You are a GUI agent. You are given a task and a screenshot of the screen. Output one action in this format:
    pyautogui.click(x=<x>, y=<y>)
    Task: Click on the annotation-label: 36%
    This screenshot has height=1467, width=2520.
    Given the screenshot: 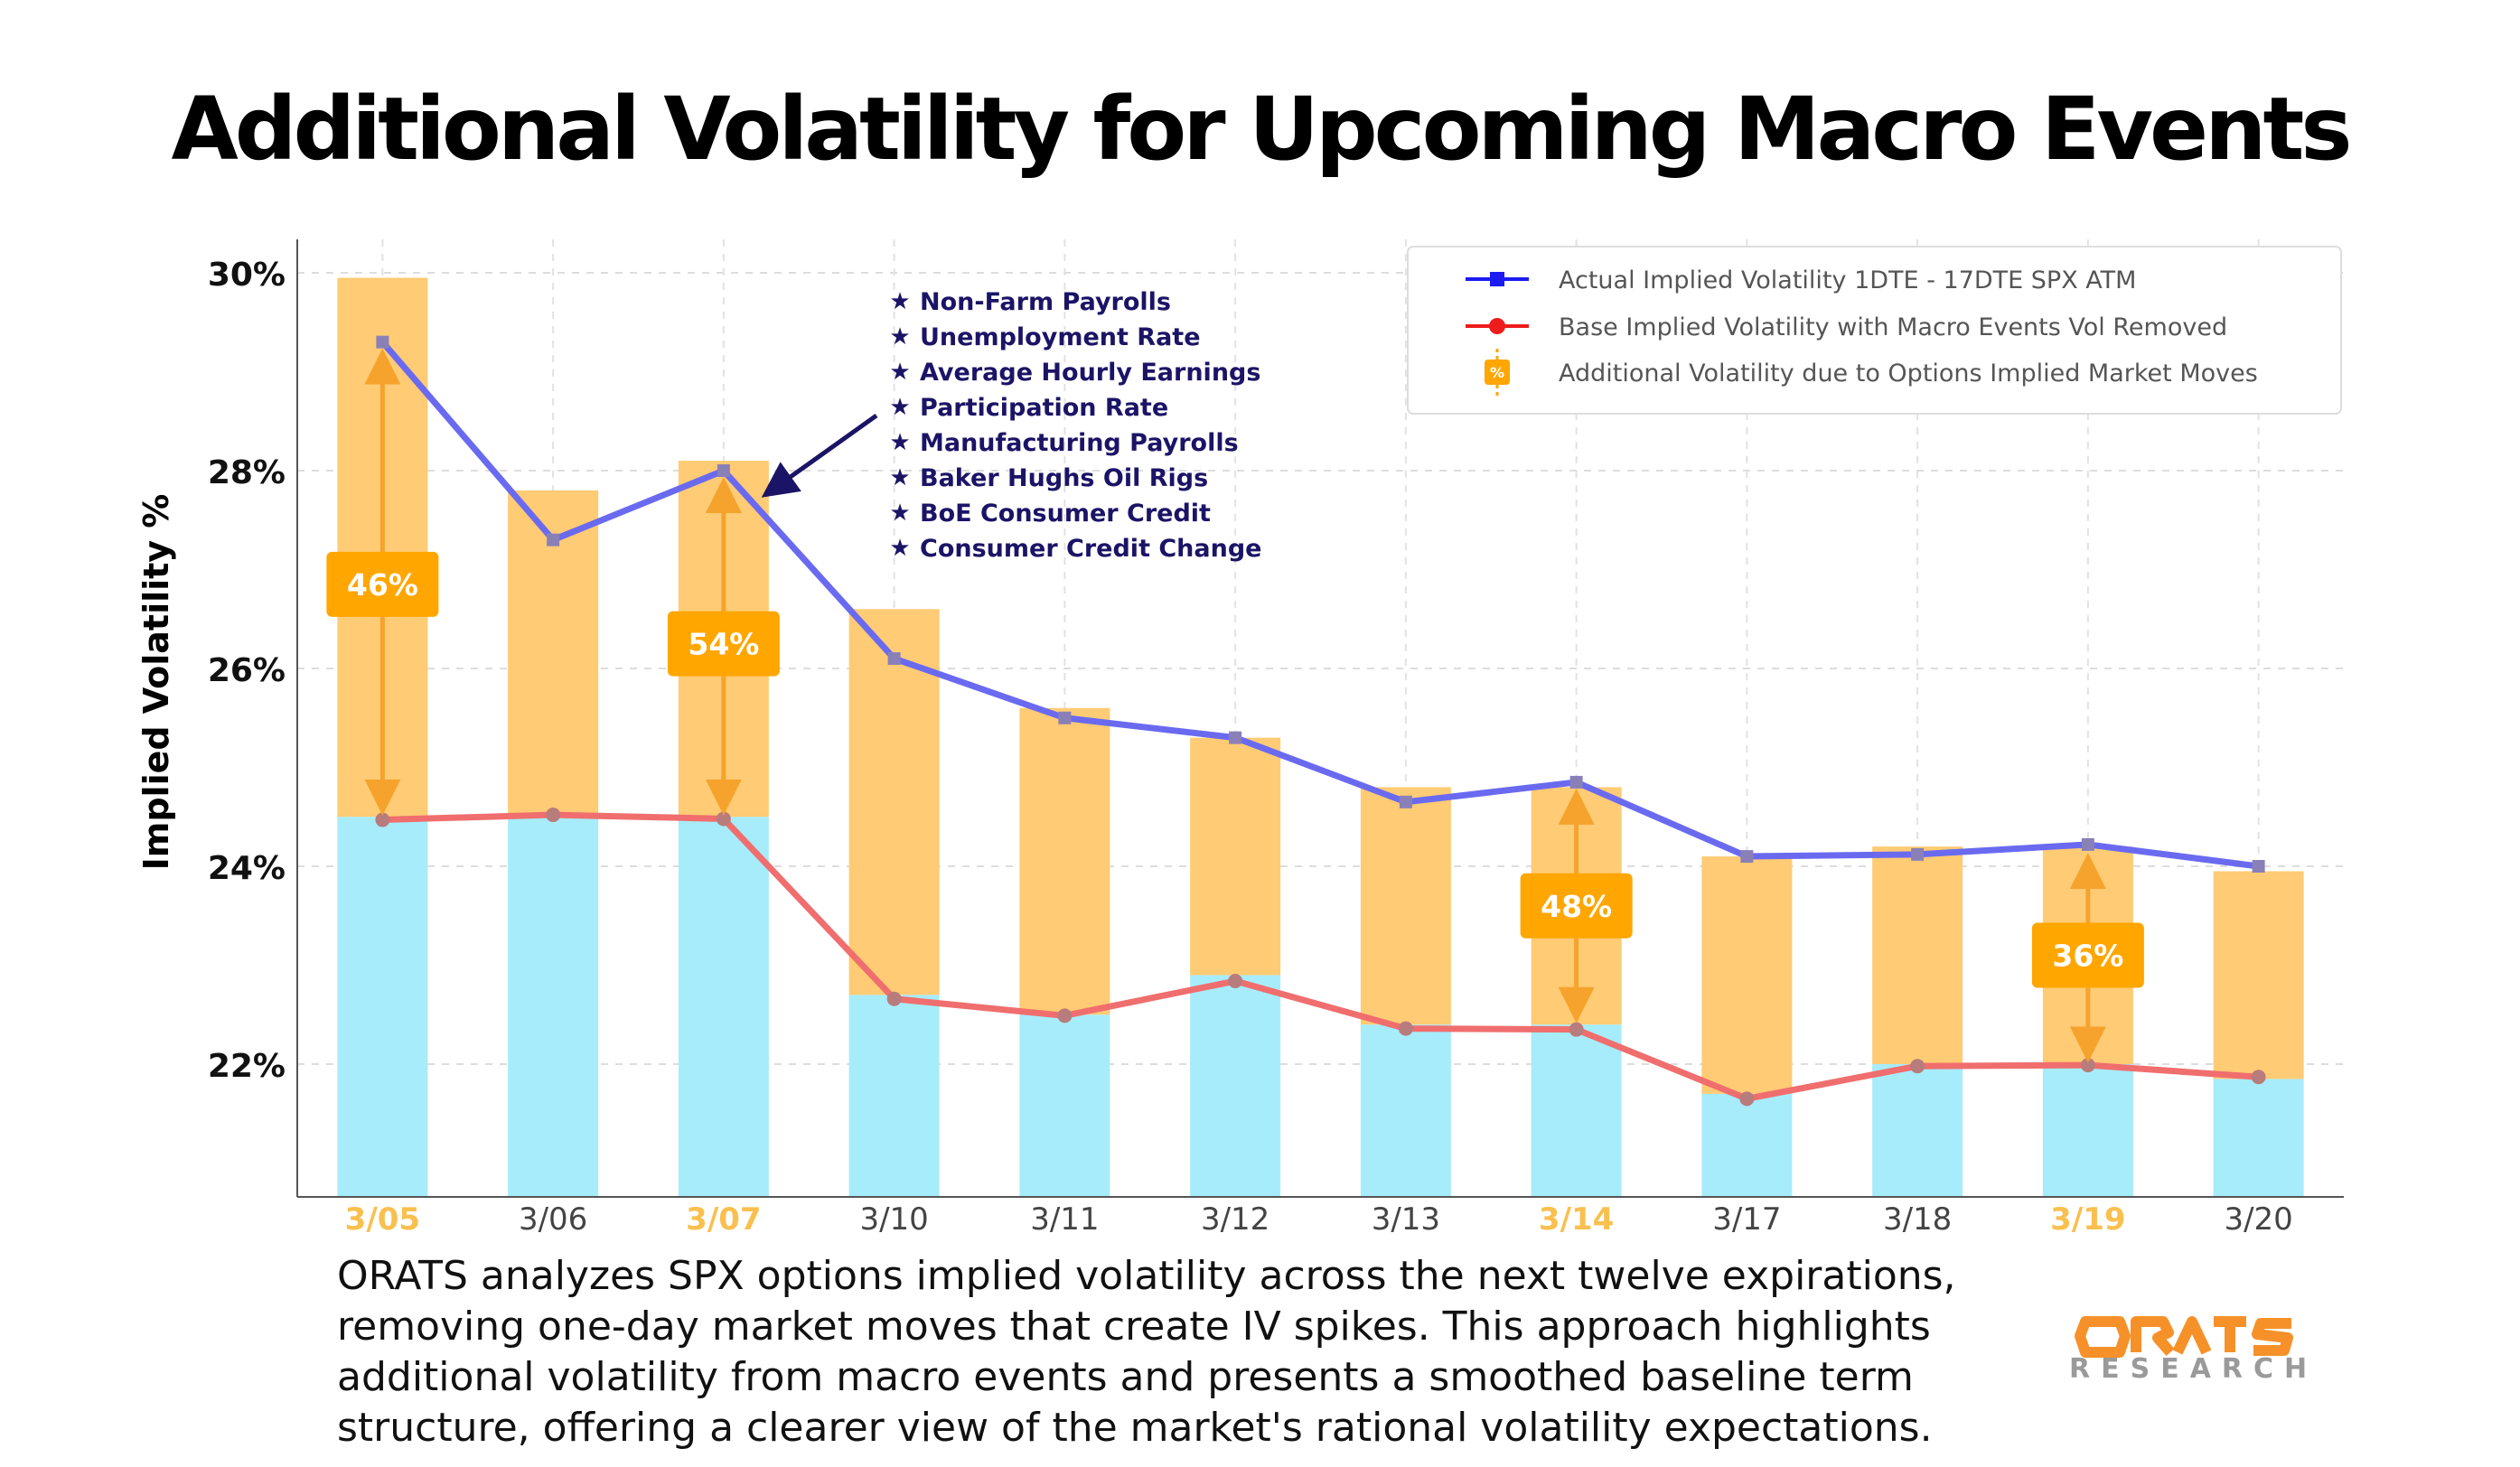 What is the action you would take?
    pyautogui.click(x=2088, y=956)
    